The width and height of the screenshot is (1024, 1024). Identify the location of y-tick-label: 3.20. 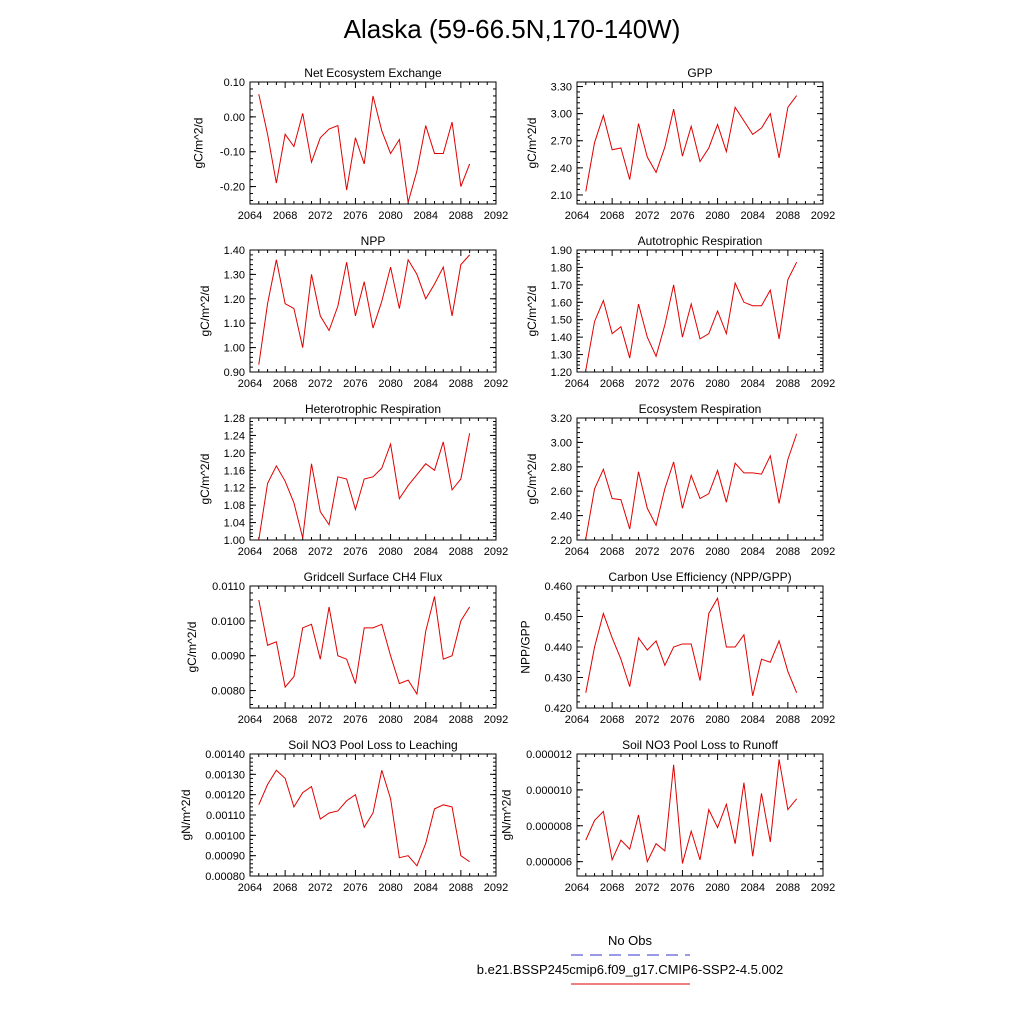
(561, 419).